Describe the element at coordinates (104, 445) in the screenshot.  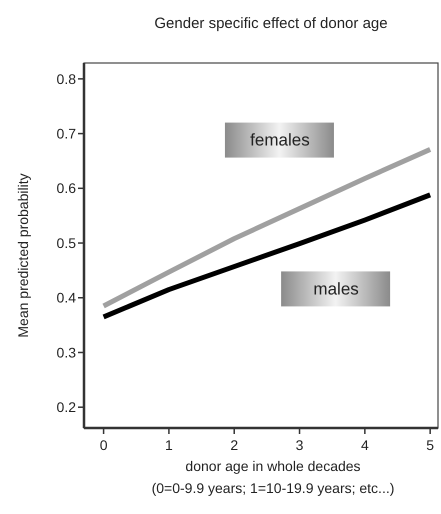
I see `x-tick-label: 0` at that location.